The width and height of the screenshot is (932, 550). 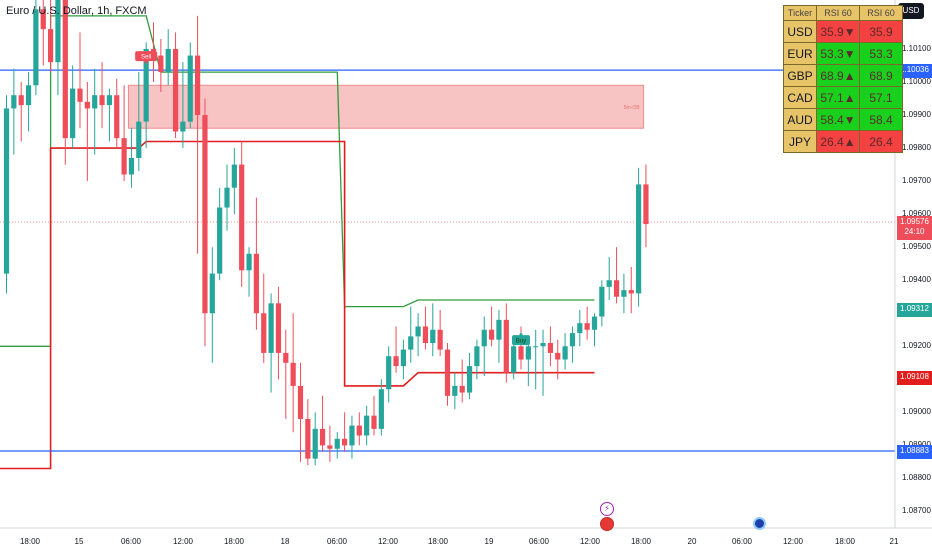 What do you see at coordinates (607, 524) in the screenshot?
I see `flag-icon` at bounding box center [607, 524].